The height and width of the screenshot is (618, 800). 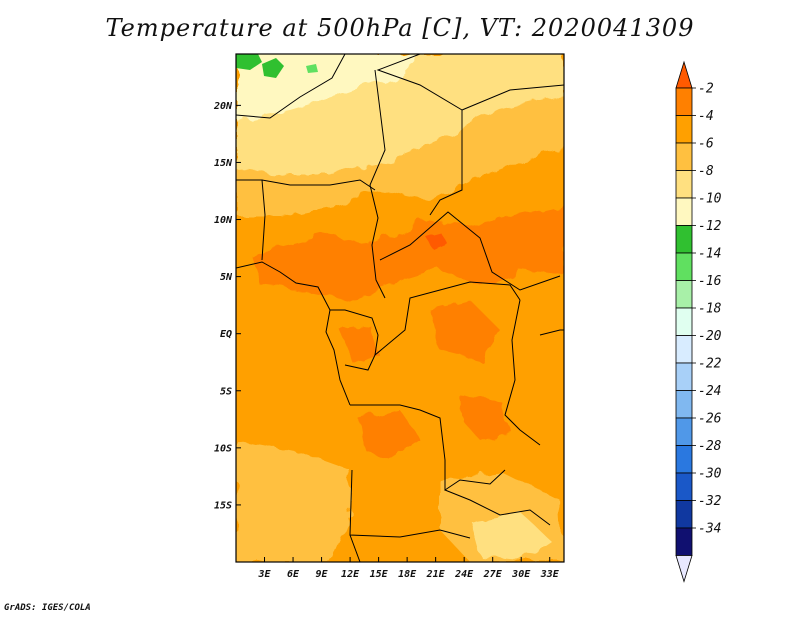 I want to click on lat-axis: 20N 15N 10N 5N EQ 5S 10S 15S, so click(x=227, y=306).